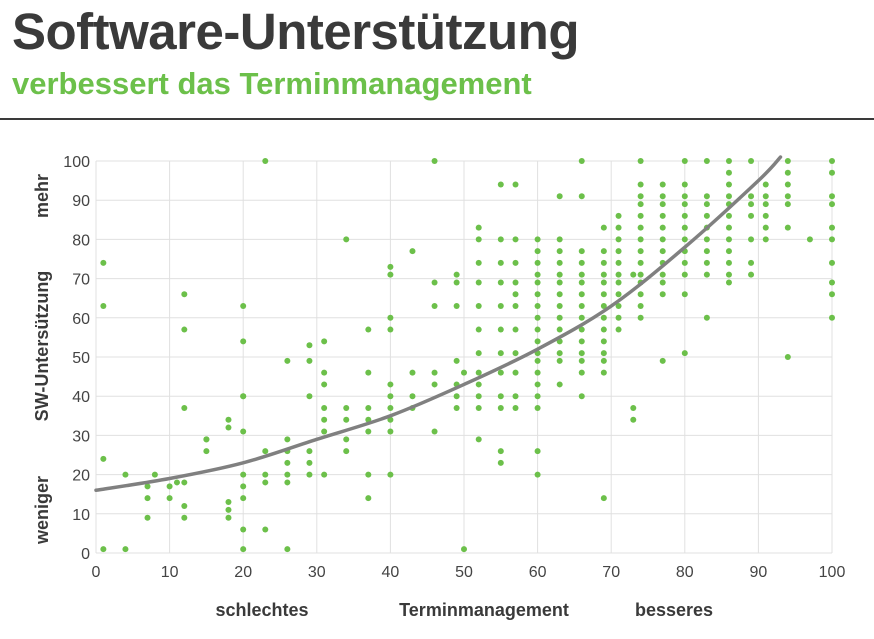  What do you see at coordinates (81, 240) in the screenshot?
I see `y-tick-label: 80` at bounding box center [81, 240].